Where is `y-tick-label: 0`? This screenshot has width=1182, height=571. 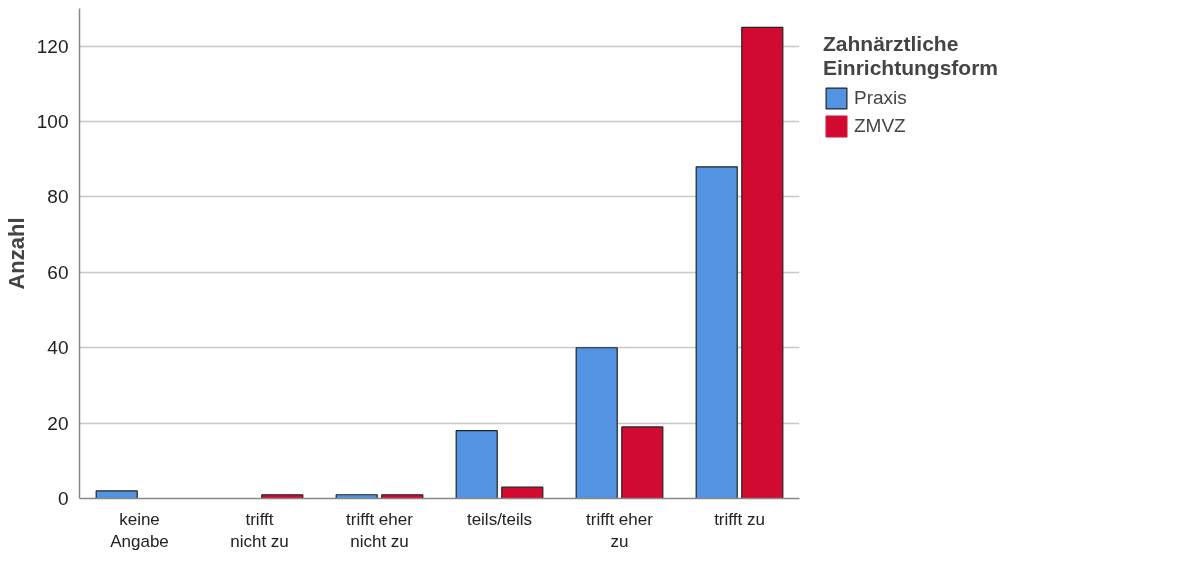 y-tick-label: 0 is located at coordinates (63, 498).